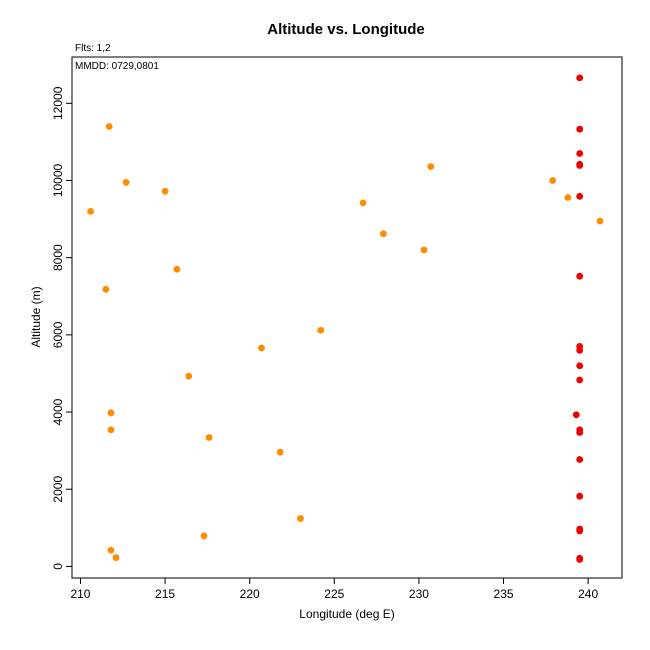 This screenshot has height=650, width=650. Describe the element at coordinates (504, 594) in the screenshot. I see `x-tick-label: 235` at that location.